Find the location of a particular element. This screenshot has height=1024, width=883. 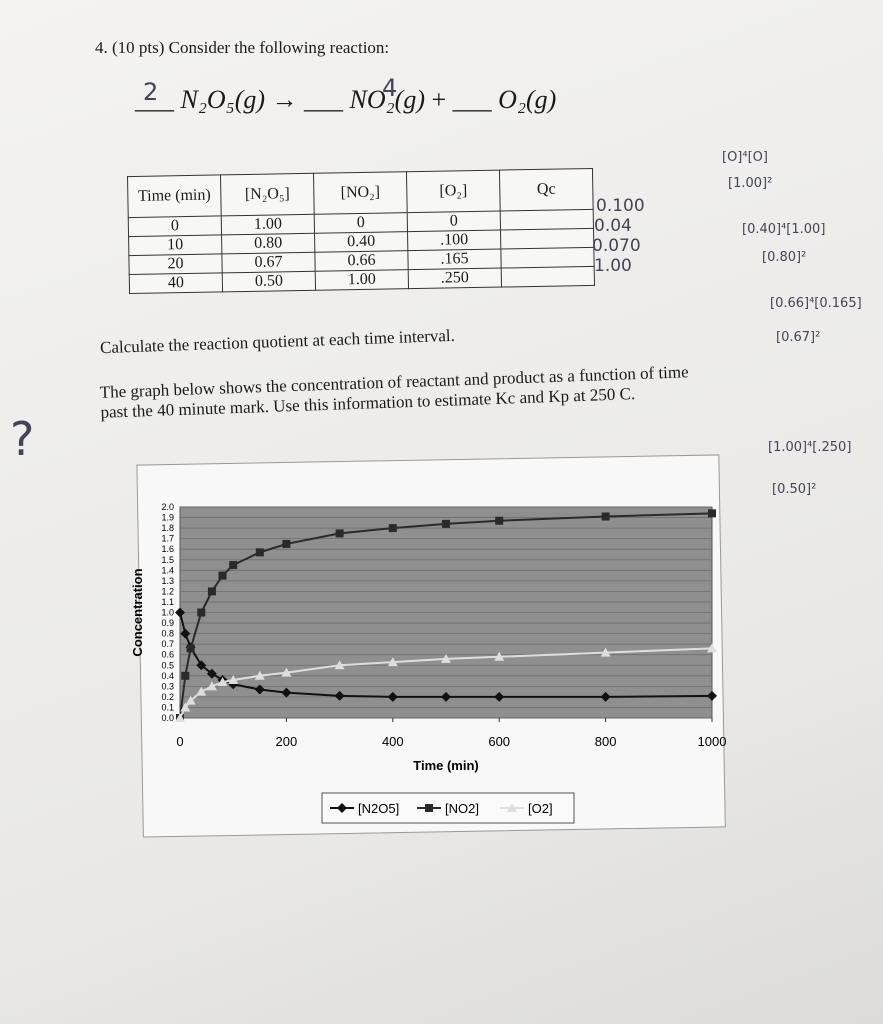

y-tick-label: 0.5 is located at coordinates (167, 665).